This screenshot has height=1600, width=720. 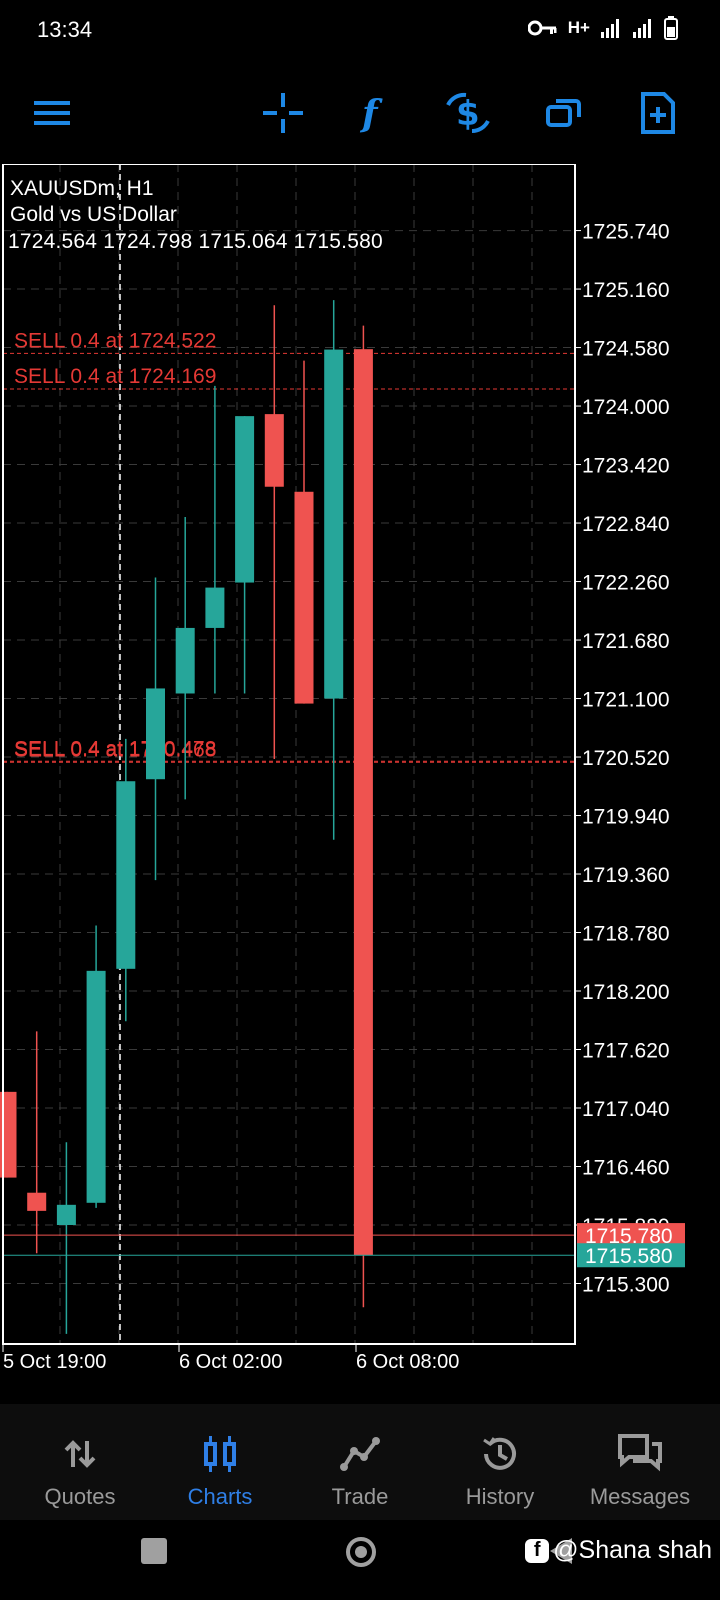 What do you see at coordinates (626, 934) in the screenshot?
I see `price-tick-label: 1718.780` at bounding box center [626, 934].